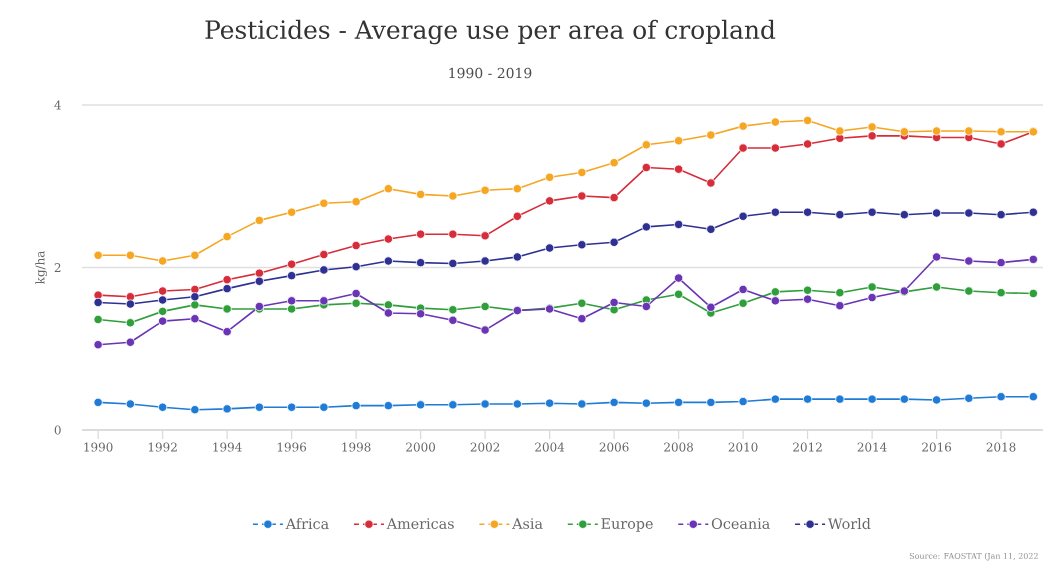 Image resolution: width=1044 pixels, height=567 pixels. Describe the element at coordinates (227, 447) in the screenshot. I see `x-tick-label: 1994` at that location.